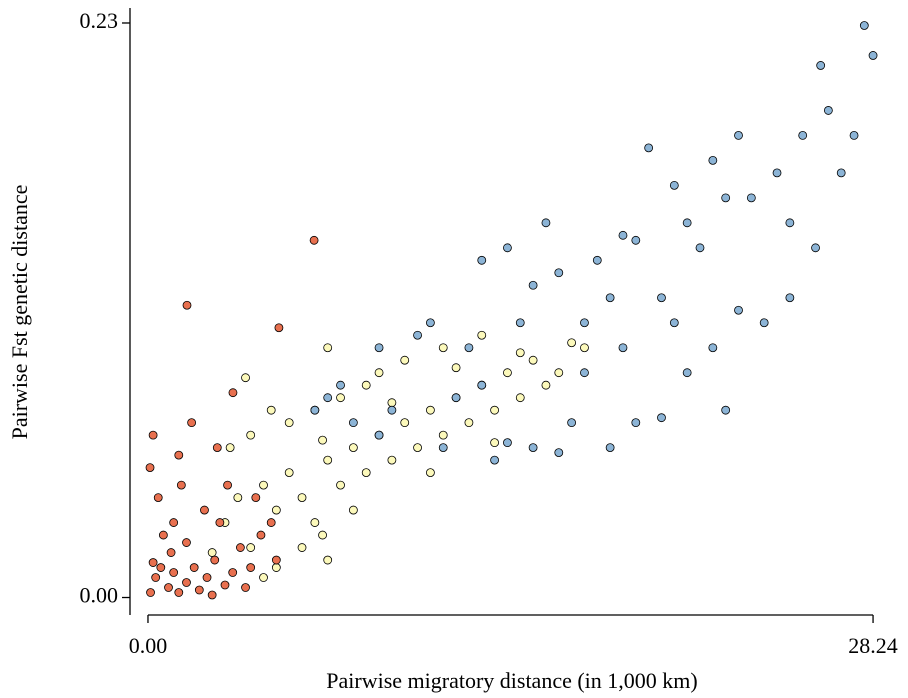  I want to click on y-tick-label: 0.00, so click(99, 595).